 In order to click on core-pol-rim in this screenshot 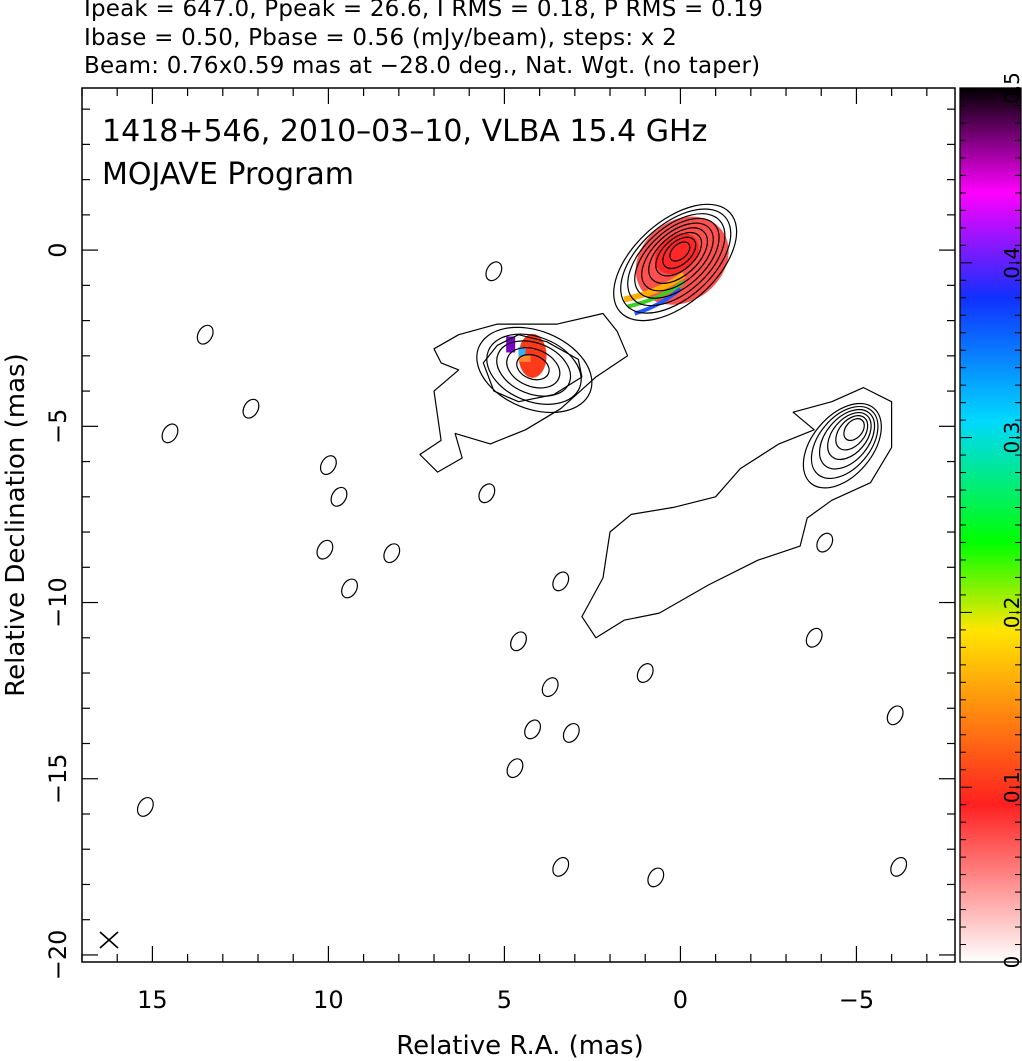, I will do `click(654, 287)`.